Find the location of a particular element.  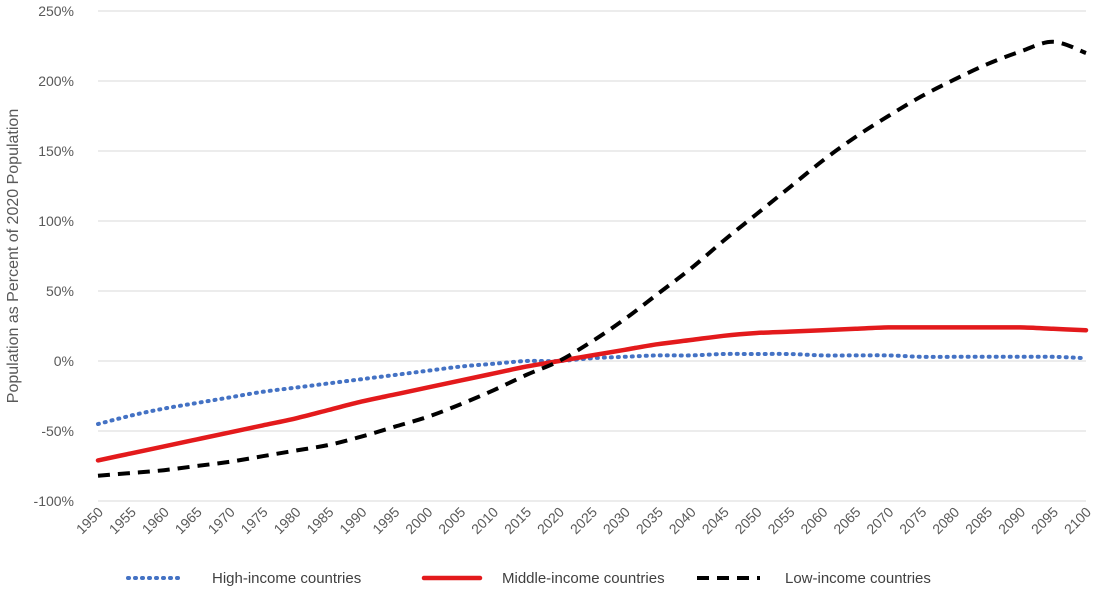

series-line-high-income is located at coordinates (592, 388).